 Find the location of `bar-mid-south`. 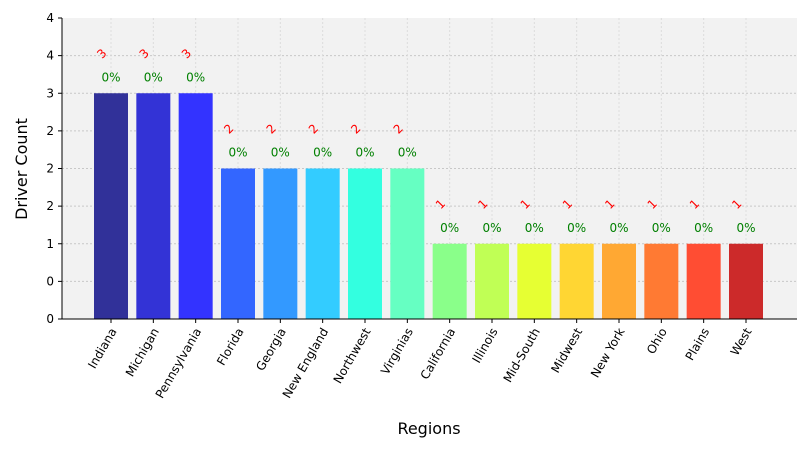

bar-mid-south is located at coordinates (534, 281).